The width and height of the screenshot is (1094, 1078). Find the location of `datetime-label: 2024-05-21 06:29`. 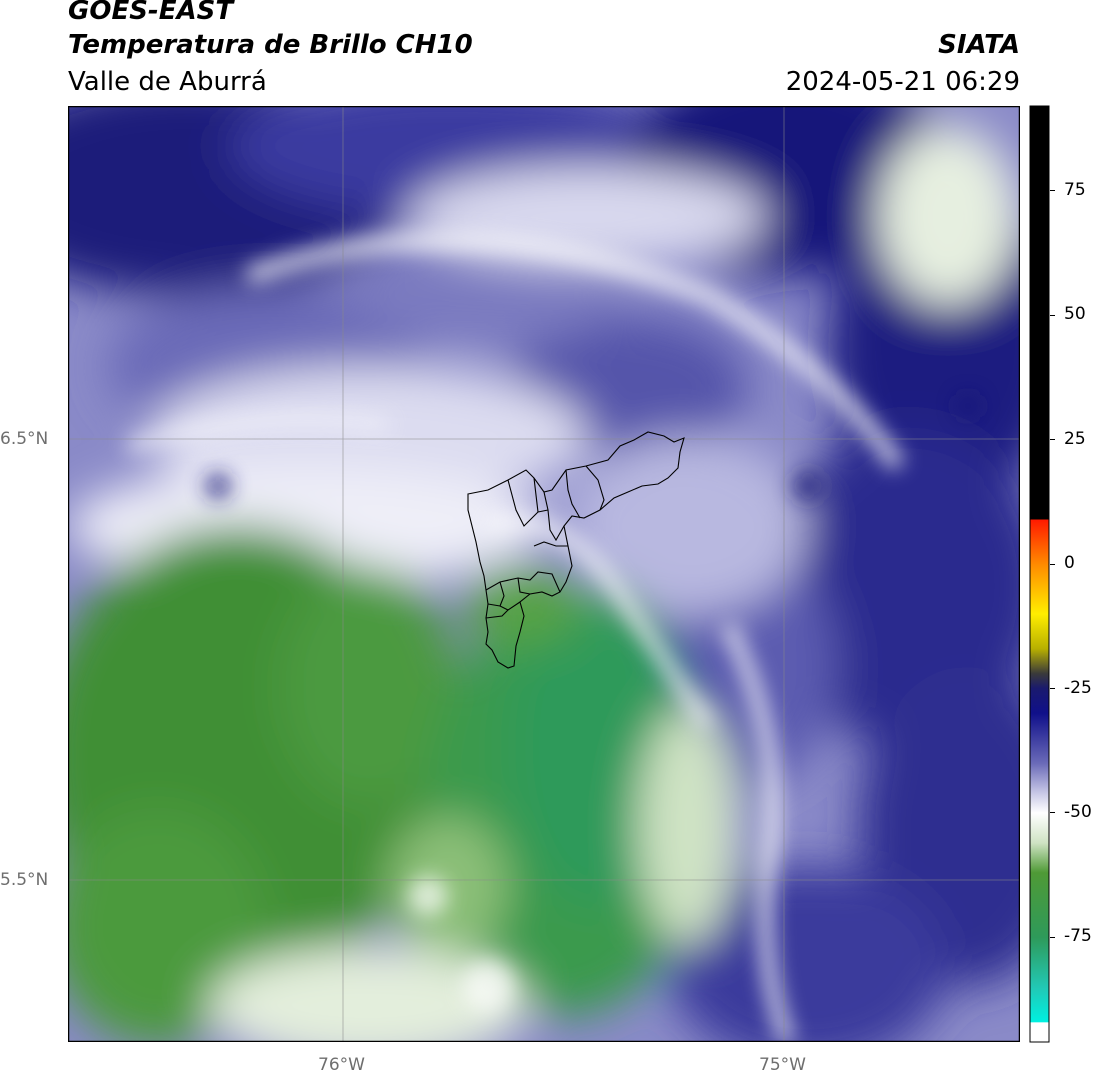

datetime-label: 2024-05-21 06:29 is located at coordinates (902, 82).